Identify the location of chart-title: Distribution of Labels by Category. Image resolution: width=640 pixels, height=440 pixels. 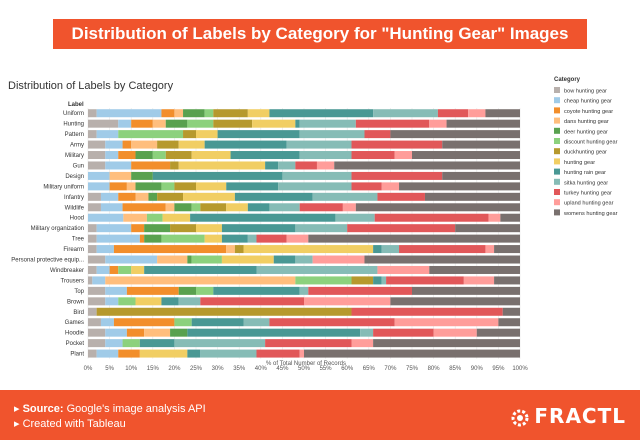
(91, 86).